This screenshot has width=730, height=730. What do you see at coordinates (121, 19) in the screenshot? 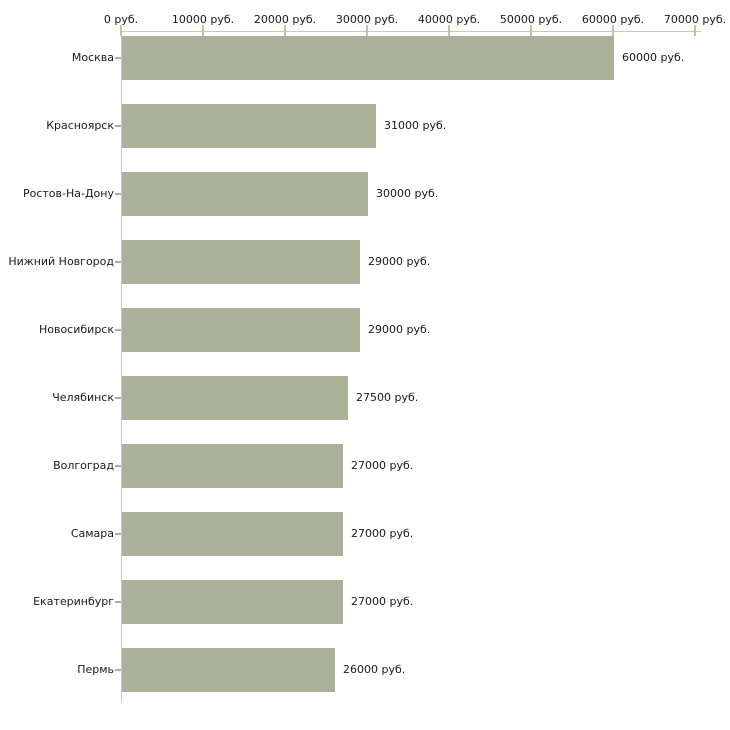
I see `x-axis-tick-label: 0 руб.` at bounding box center [121, 19].